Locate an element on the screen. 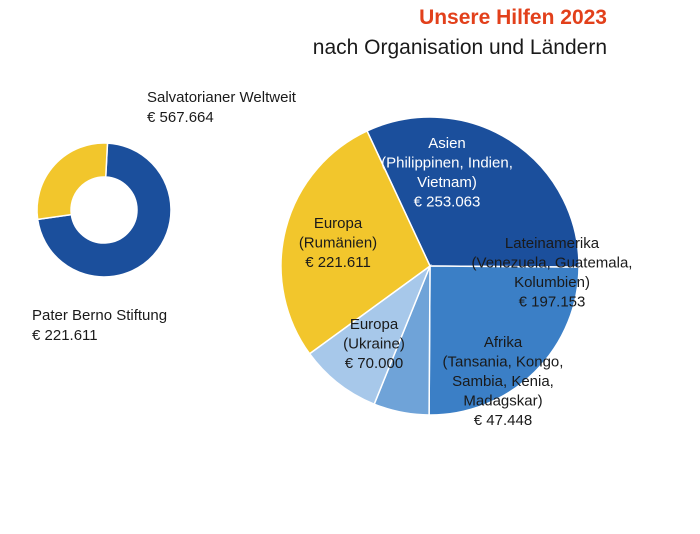 This screenshot has width=700, height=534. pie-label-3: Europa (Ukraine) € 70.000 is located at coordinates (374, 344).